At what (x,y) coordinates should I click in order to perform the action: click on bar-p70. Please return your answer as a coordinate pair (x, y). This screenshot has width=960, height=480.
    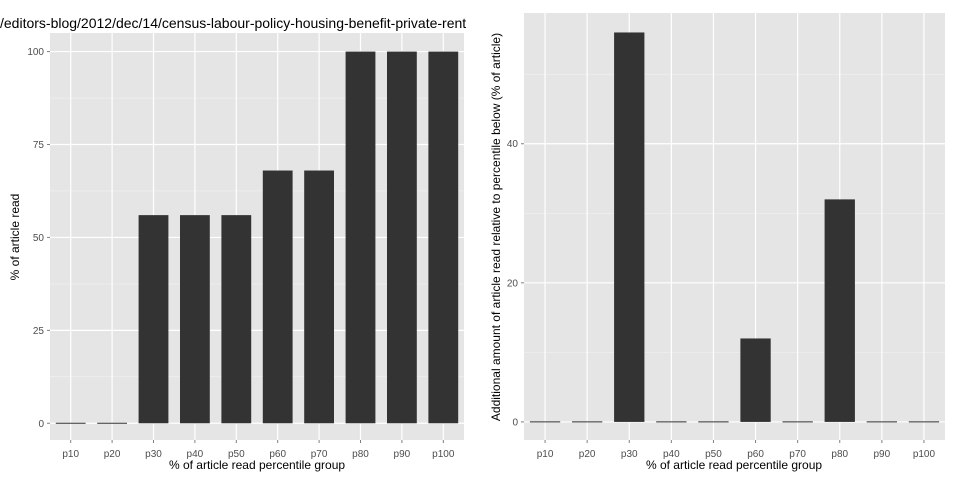
    Looking at the image, I should click on (319, 297).